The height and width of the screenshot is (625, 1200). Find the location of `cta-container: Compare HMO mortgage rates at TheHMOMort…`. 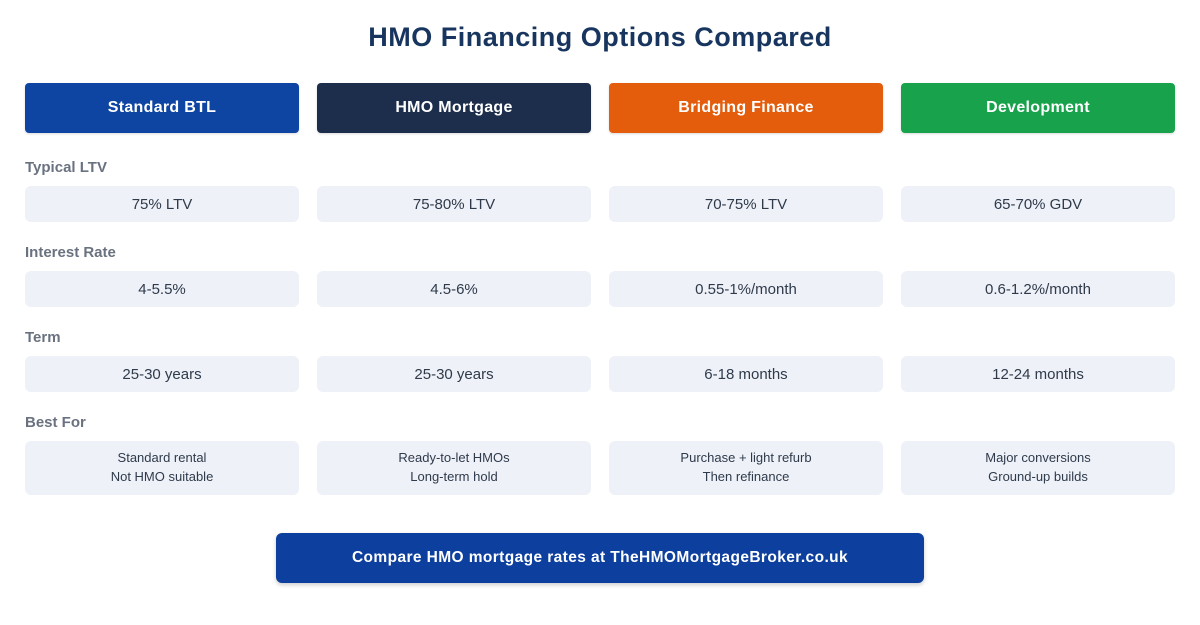

cta-container: Compare HMO mortgage rates at TheHMOMort… is located at coordinates (600, 558).